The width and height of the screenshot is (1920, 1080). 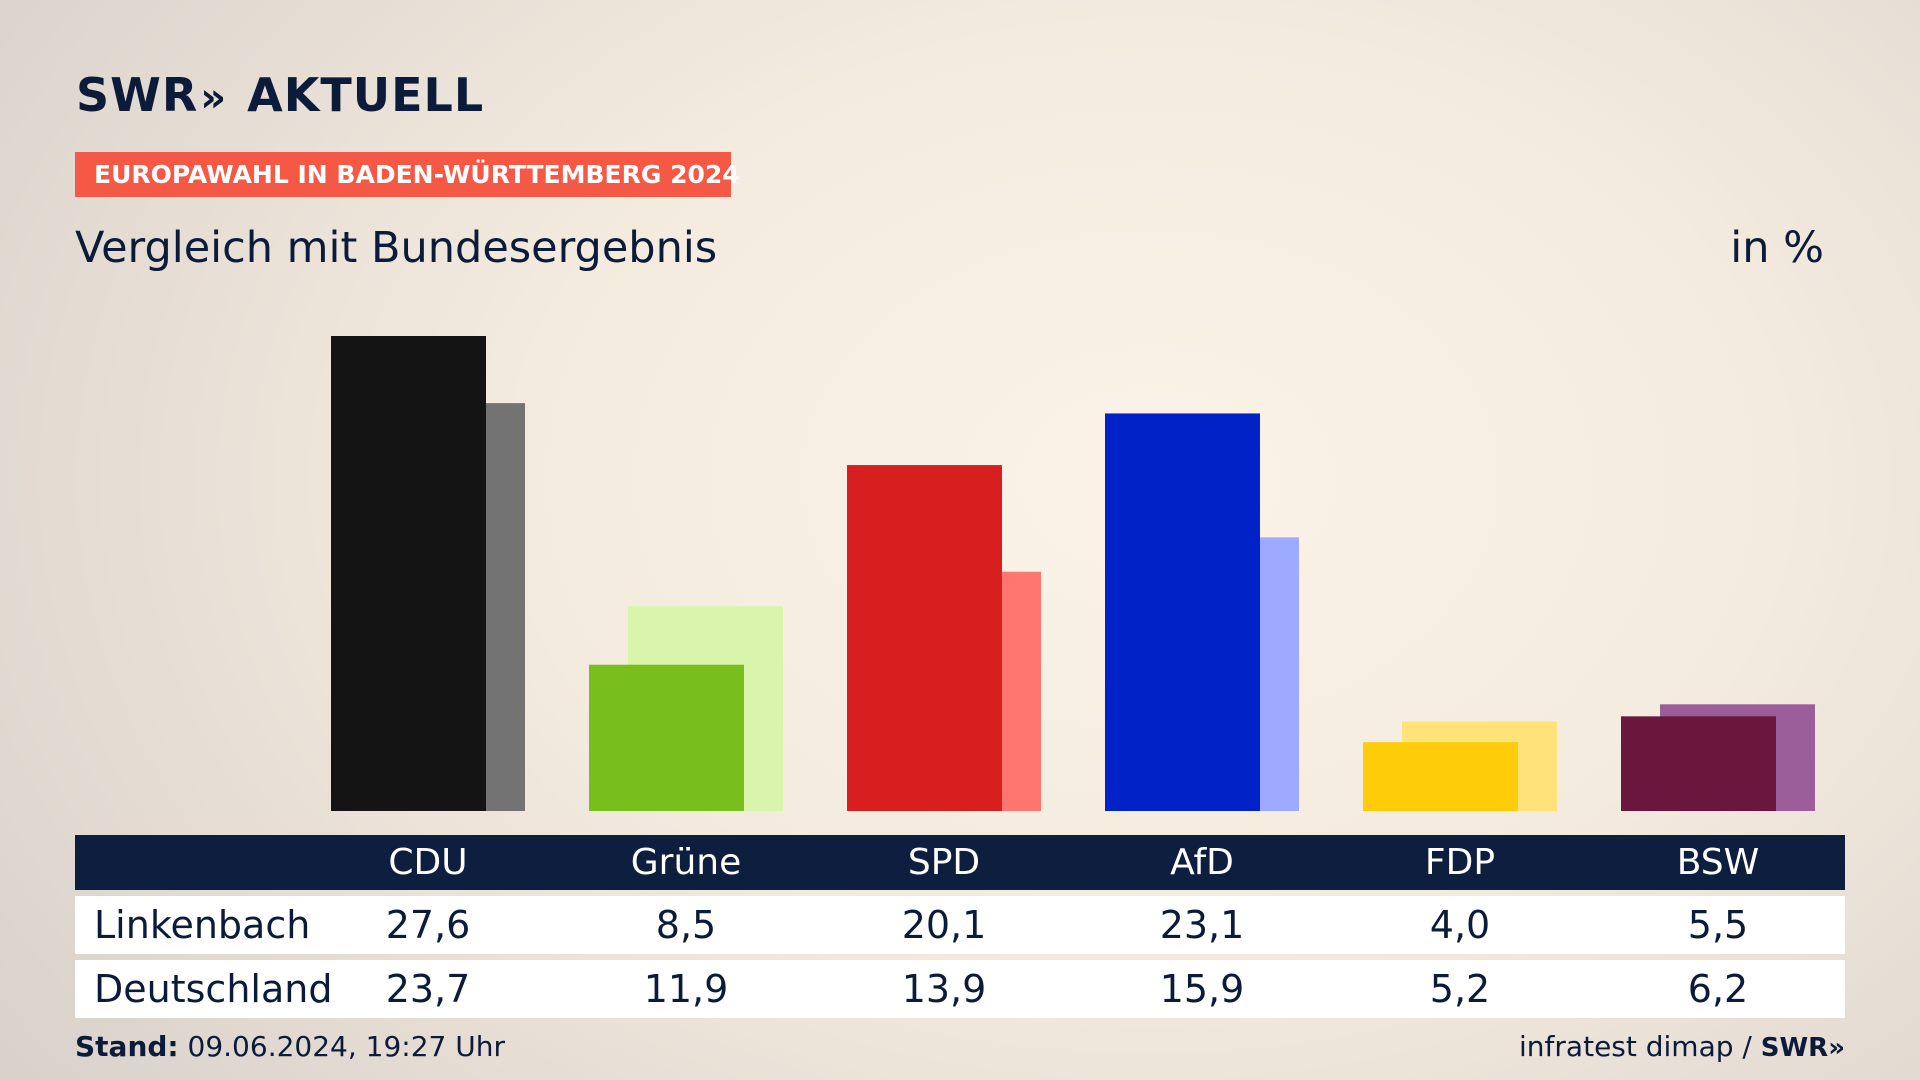 I want to click on value-linkenbach-grüne: 8,5, so click(x=686, y=925).